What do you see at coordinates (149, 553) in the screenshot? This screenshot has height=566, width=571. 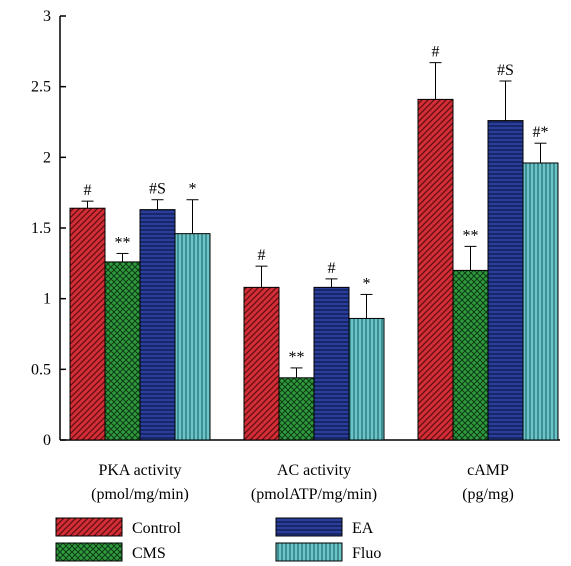 I see `legend-label-cms: CMS` at bounding box center [149, 553].